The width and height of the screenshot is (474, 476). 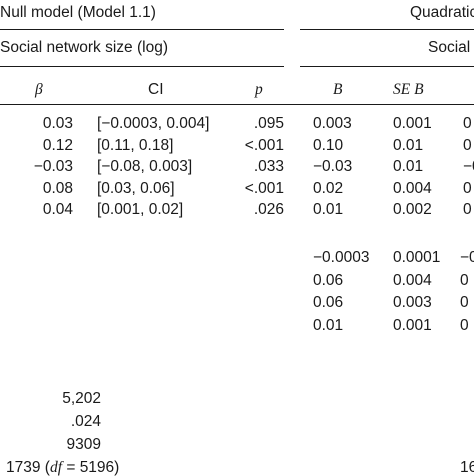 I want to click on df-value: 5196, so click(x=97, y=467).